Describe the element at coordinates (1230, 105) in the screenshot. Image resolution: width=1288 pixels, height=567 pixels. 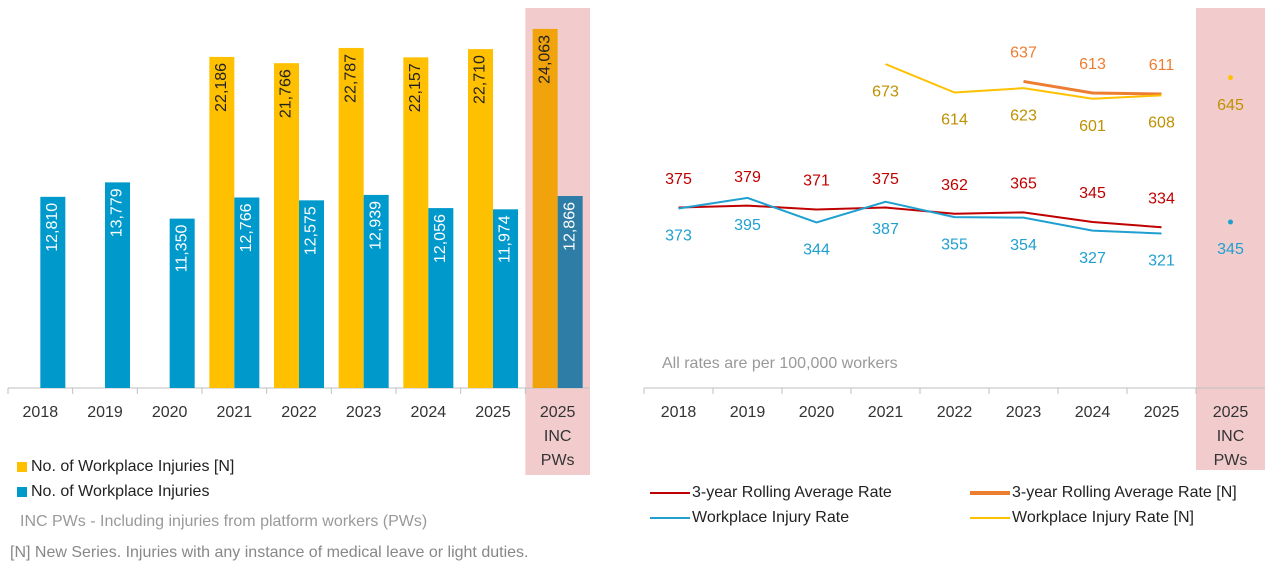
I see `data-label: 645` at that location.